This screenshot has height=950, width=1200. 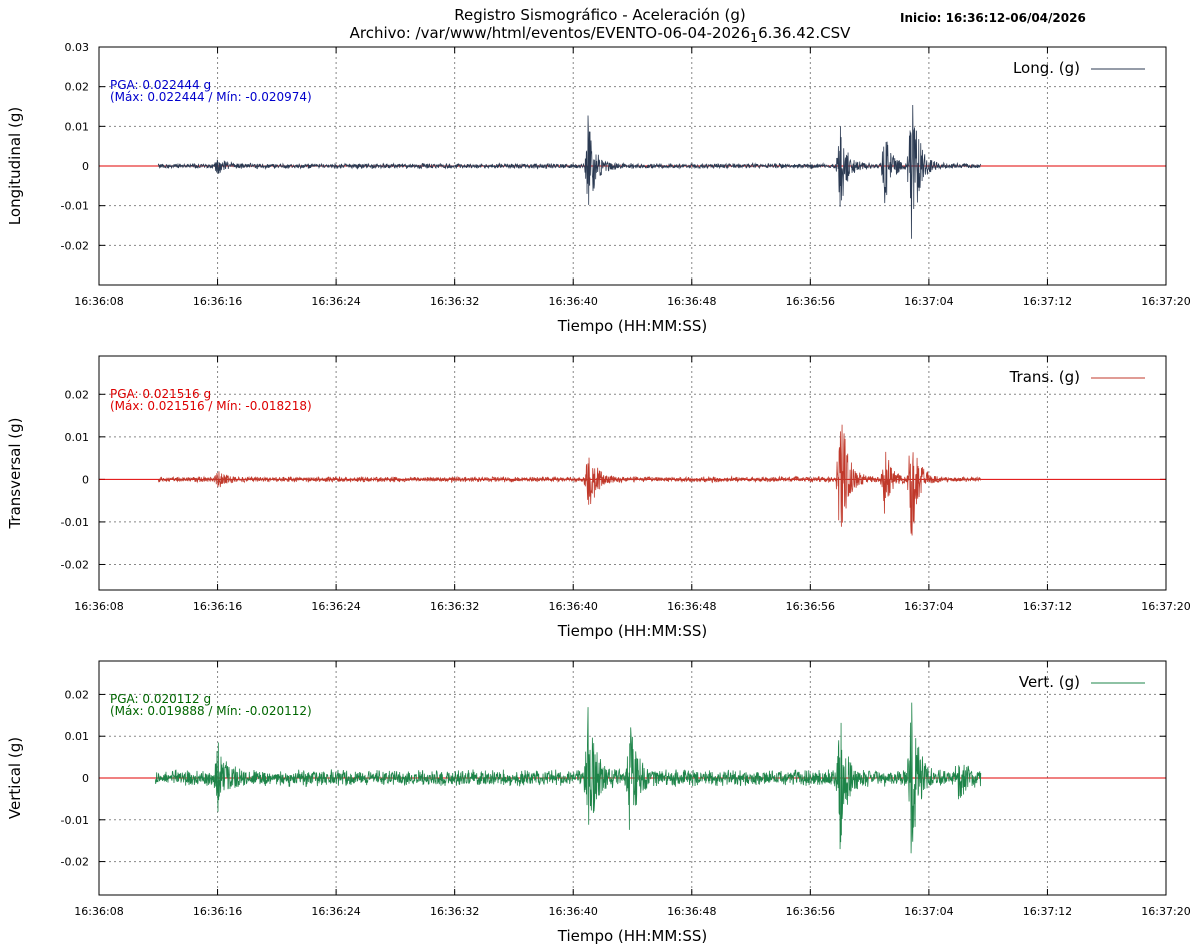 What do you see at coordinates (15, 473) in the screenshot?
I see `panel2-y-axis-label: Transversal (g)` at bounding box center [15, 473].